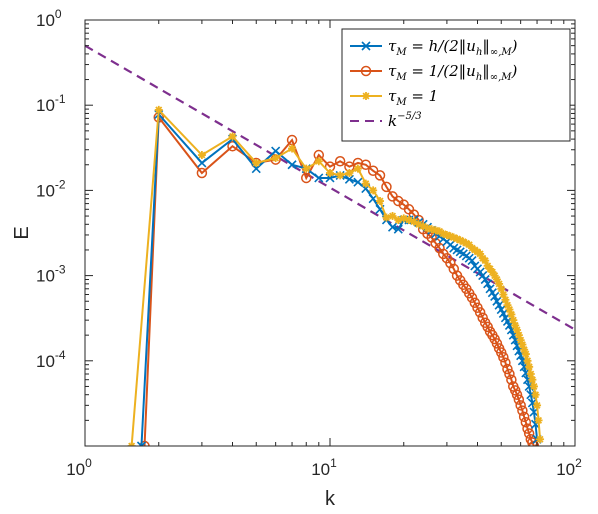 This screenshot has width=598, height=514. I want to click on x-axis-label: k, so click(330, 499).